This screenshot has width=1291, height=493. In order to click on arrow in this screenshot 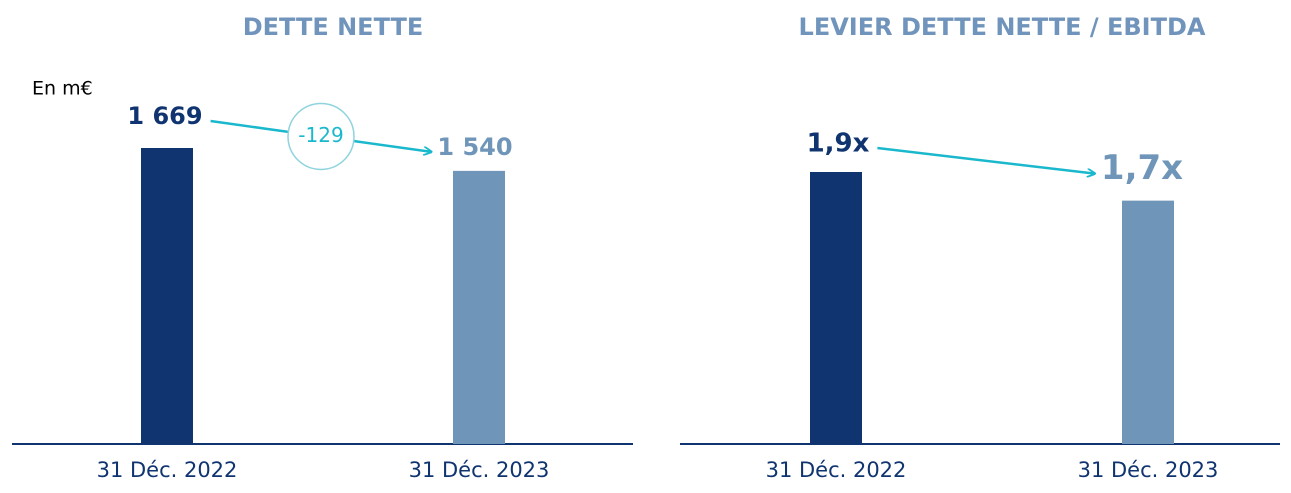, I will do `click(985, 160)`.